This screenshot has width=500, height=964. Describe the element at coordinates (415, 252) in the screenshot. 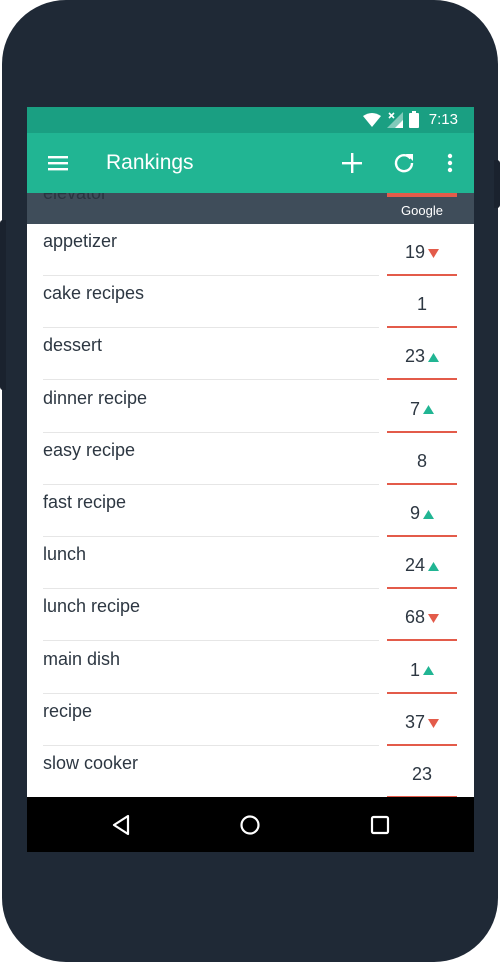

I see `rank-value: 19` at that location.